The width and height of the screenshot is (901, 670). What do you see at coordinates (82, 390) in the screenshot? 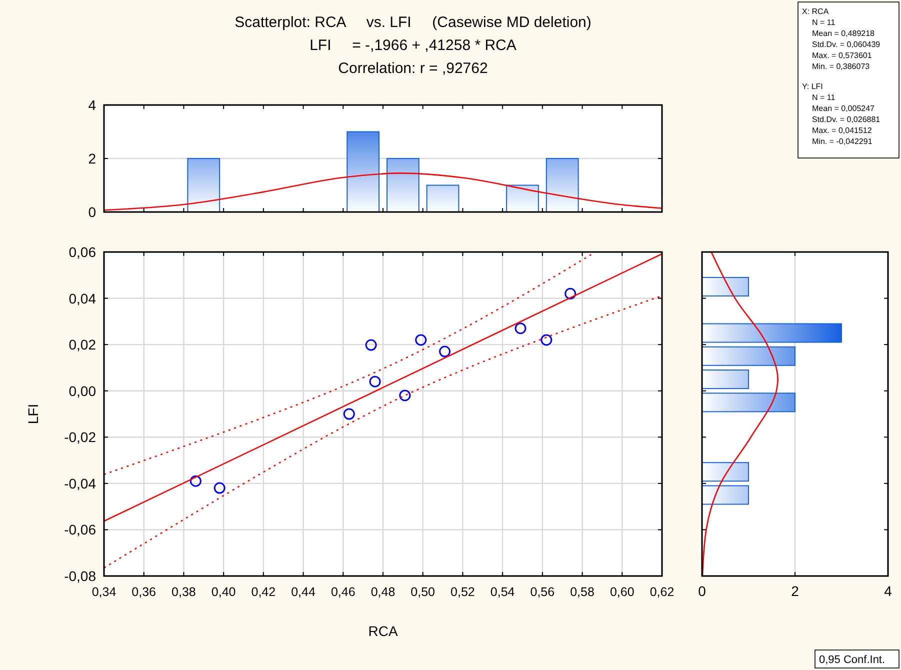
I see `y-tick-label: 0,00` at bounding box center [82, 390].